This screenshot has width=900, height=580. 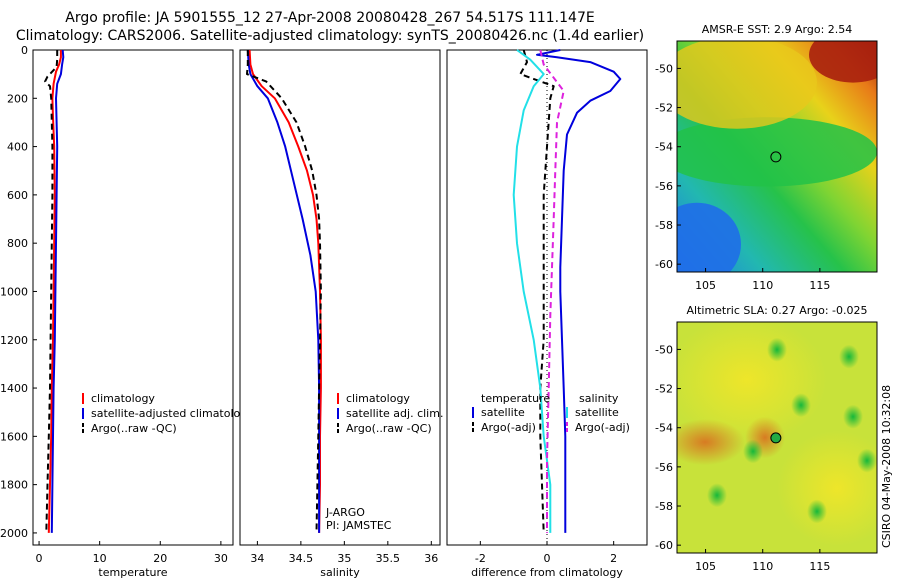 What do you see at coordinates (762, 566) in the screenshot?
I see `sla_map-xtick-label: 110` at bounding box center [762, 566].